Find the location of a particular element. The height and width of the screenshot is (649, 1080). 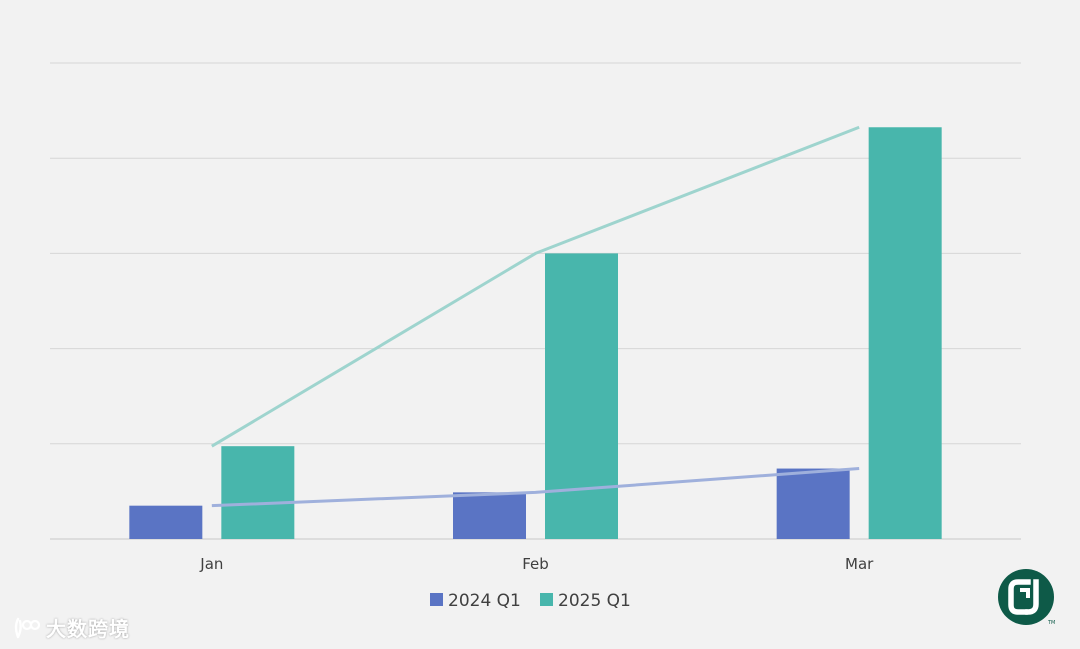

legend-swatch-2025-q1 is located at coordinates (546, 599).